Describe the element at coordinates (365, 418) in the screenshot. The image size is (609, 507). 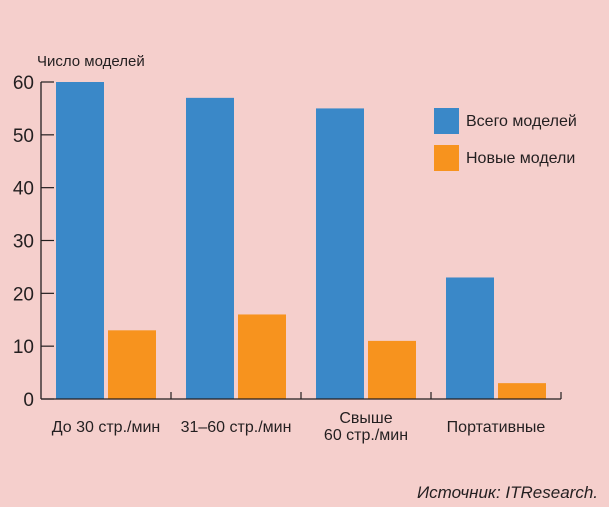
I see `x-tick-label-line: Свыше` at that location.